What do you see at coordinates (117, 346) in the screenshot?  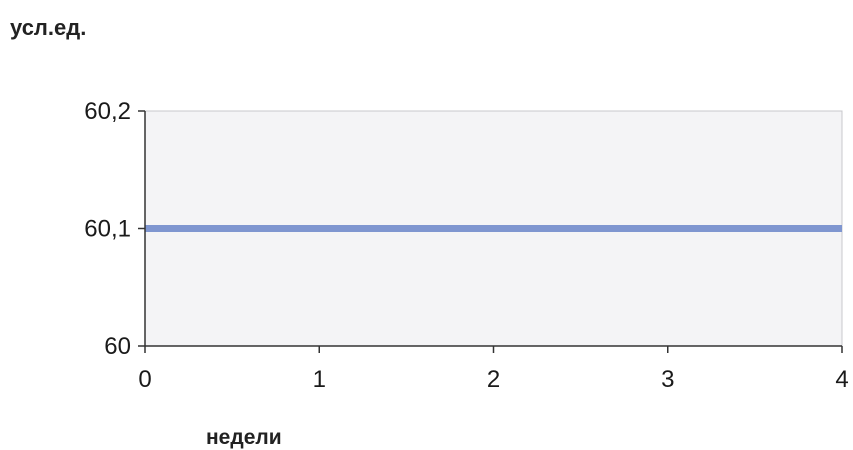 I see `y-tick-label: 60` at bounding box center [117, 346].